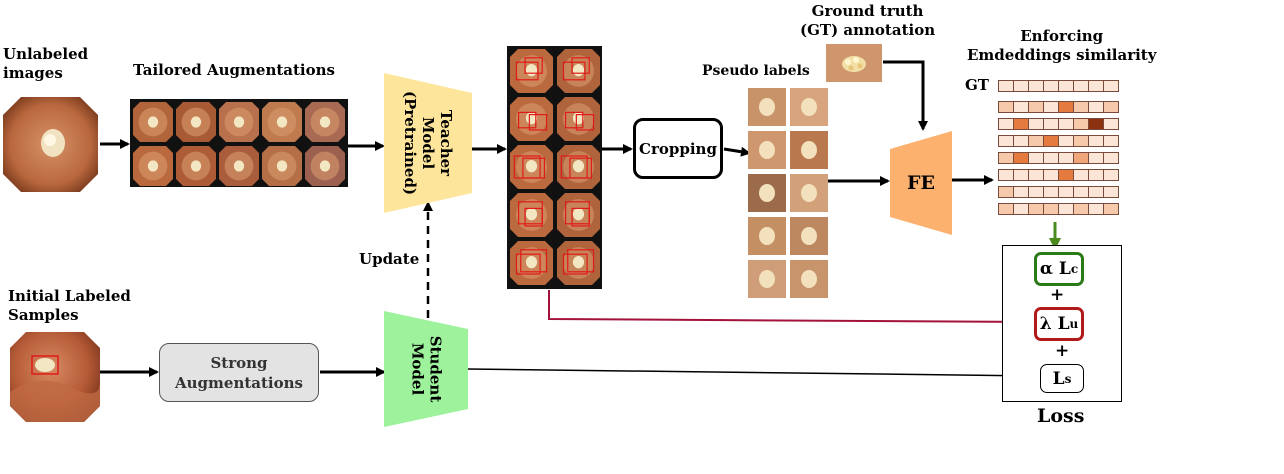 The height and width of the screenshot is (474, 1284). What do you see at coordinates (905, 95) in the screenshot?
I see `arrow-gt-to-fe` at bounding box center [905, 95].